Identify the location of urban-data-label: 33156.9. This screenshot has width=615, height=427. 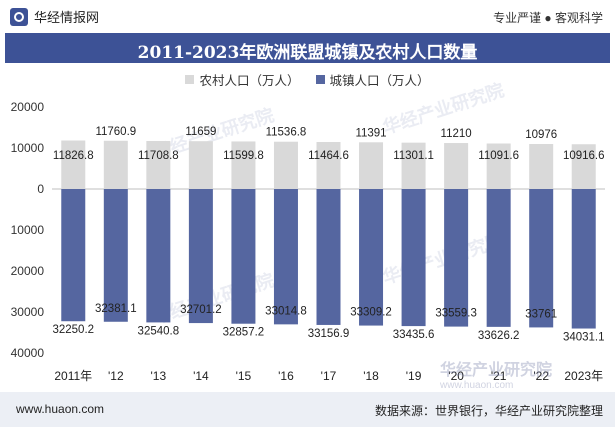
(329, 334).